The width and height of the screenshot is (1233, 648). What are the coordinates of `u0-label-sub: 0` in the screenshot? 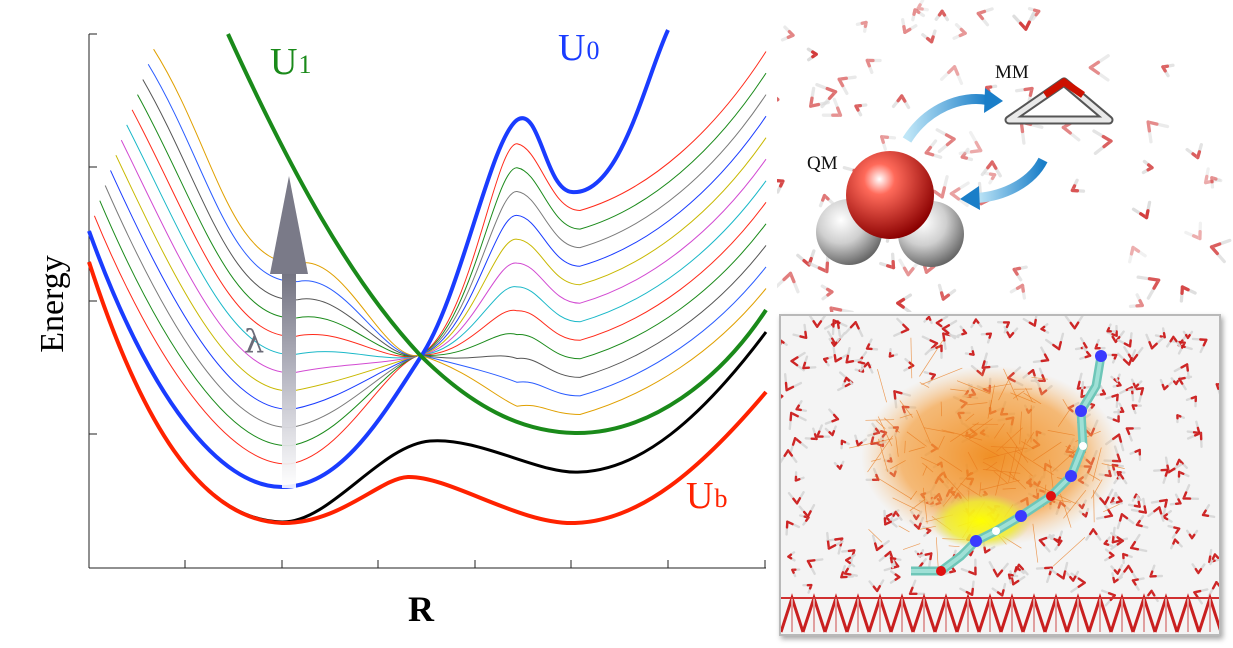 It's located at (592, 50).